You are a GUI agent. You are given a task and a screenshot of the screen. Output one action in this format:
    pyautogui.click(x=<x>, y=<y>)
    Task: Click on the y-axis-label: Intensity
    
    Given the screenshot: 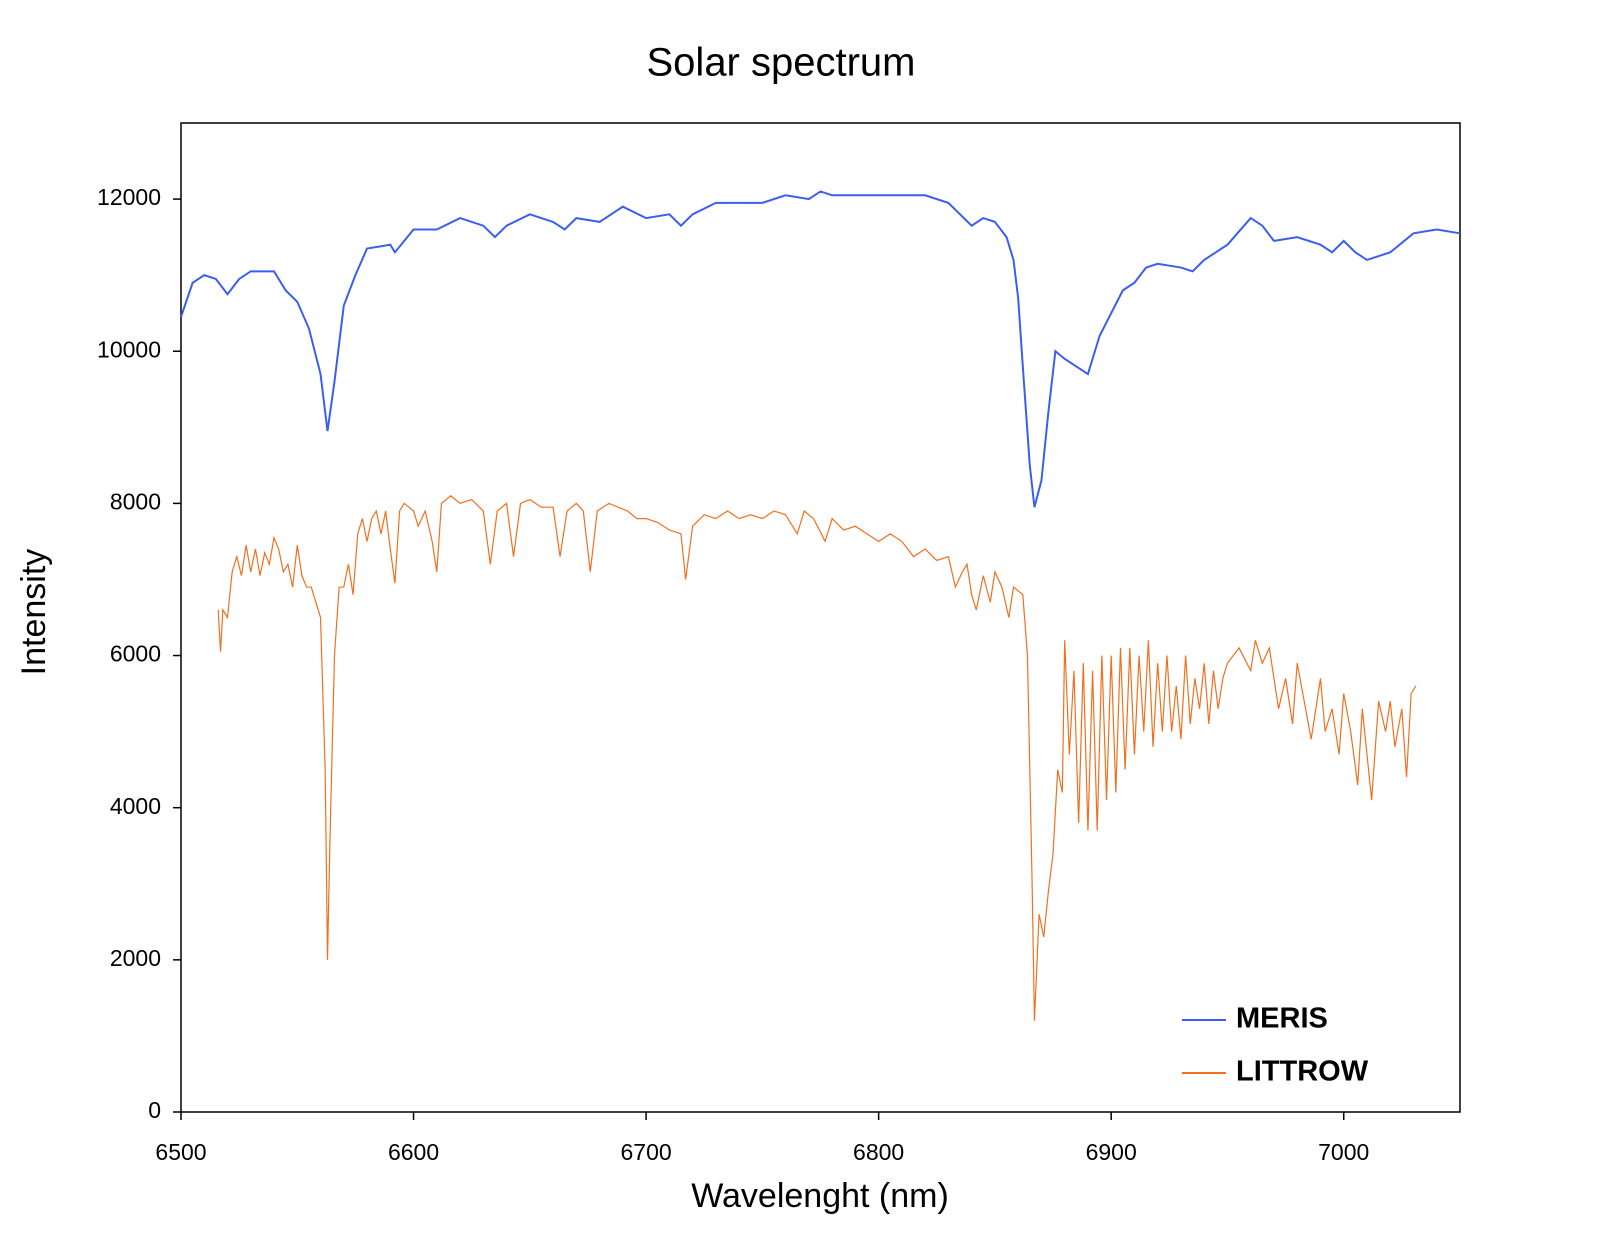 What is the action you would take?
    pyautogui.click(x=34, y=612)
    